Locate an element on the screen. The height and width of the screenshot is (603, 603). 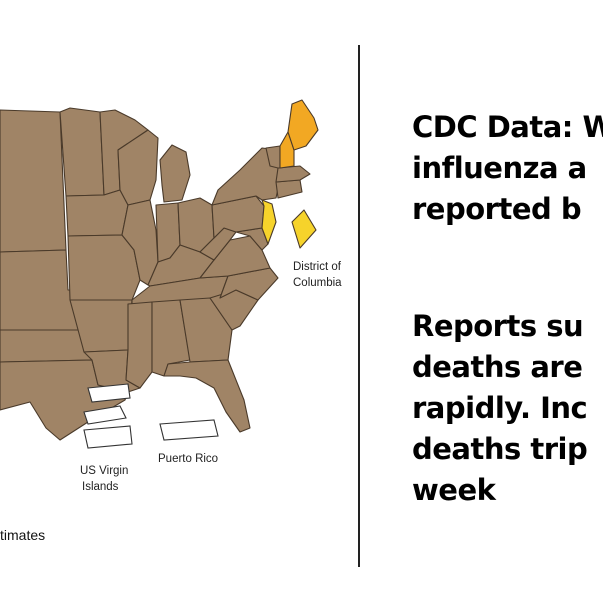
state-iowa is located at coordinates (97, 213).